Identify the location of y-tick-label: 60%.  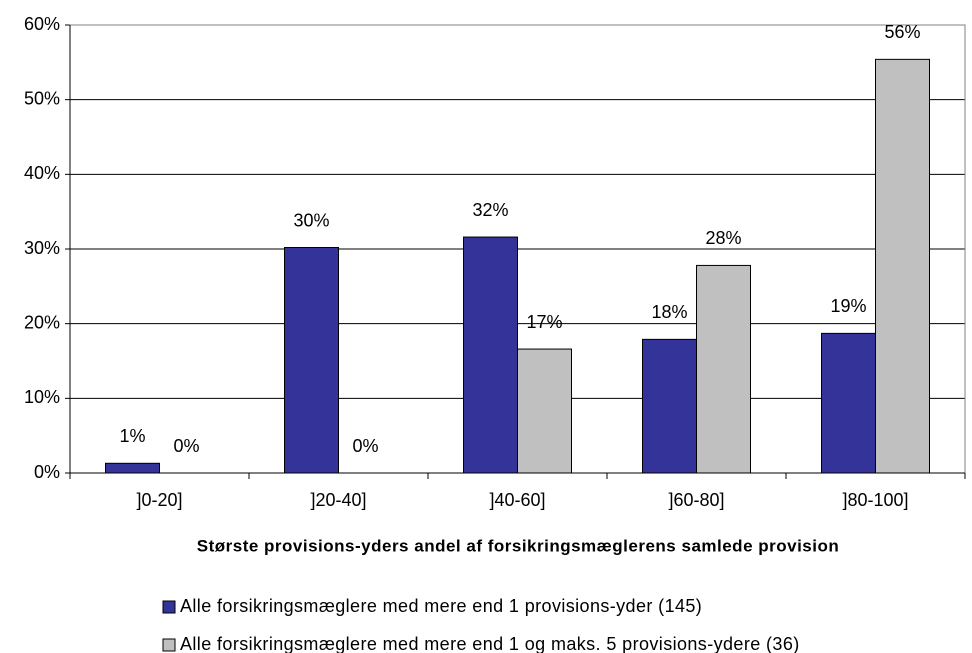
(42, 24).